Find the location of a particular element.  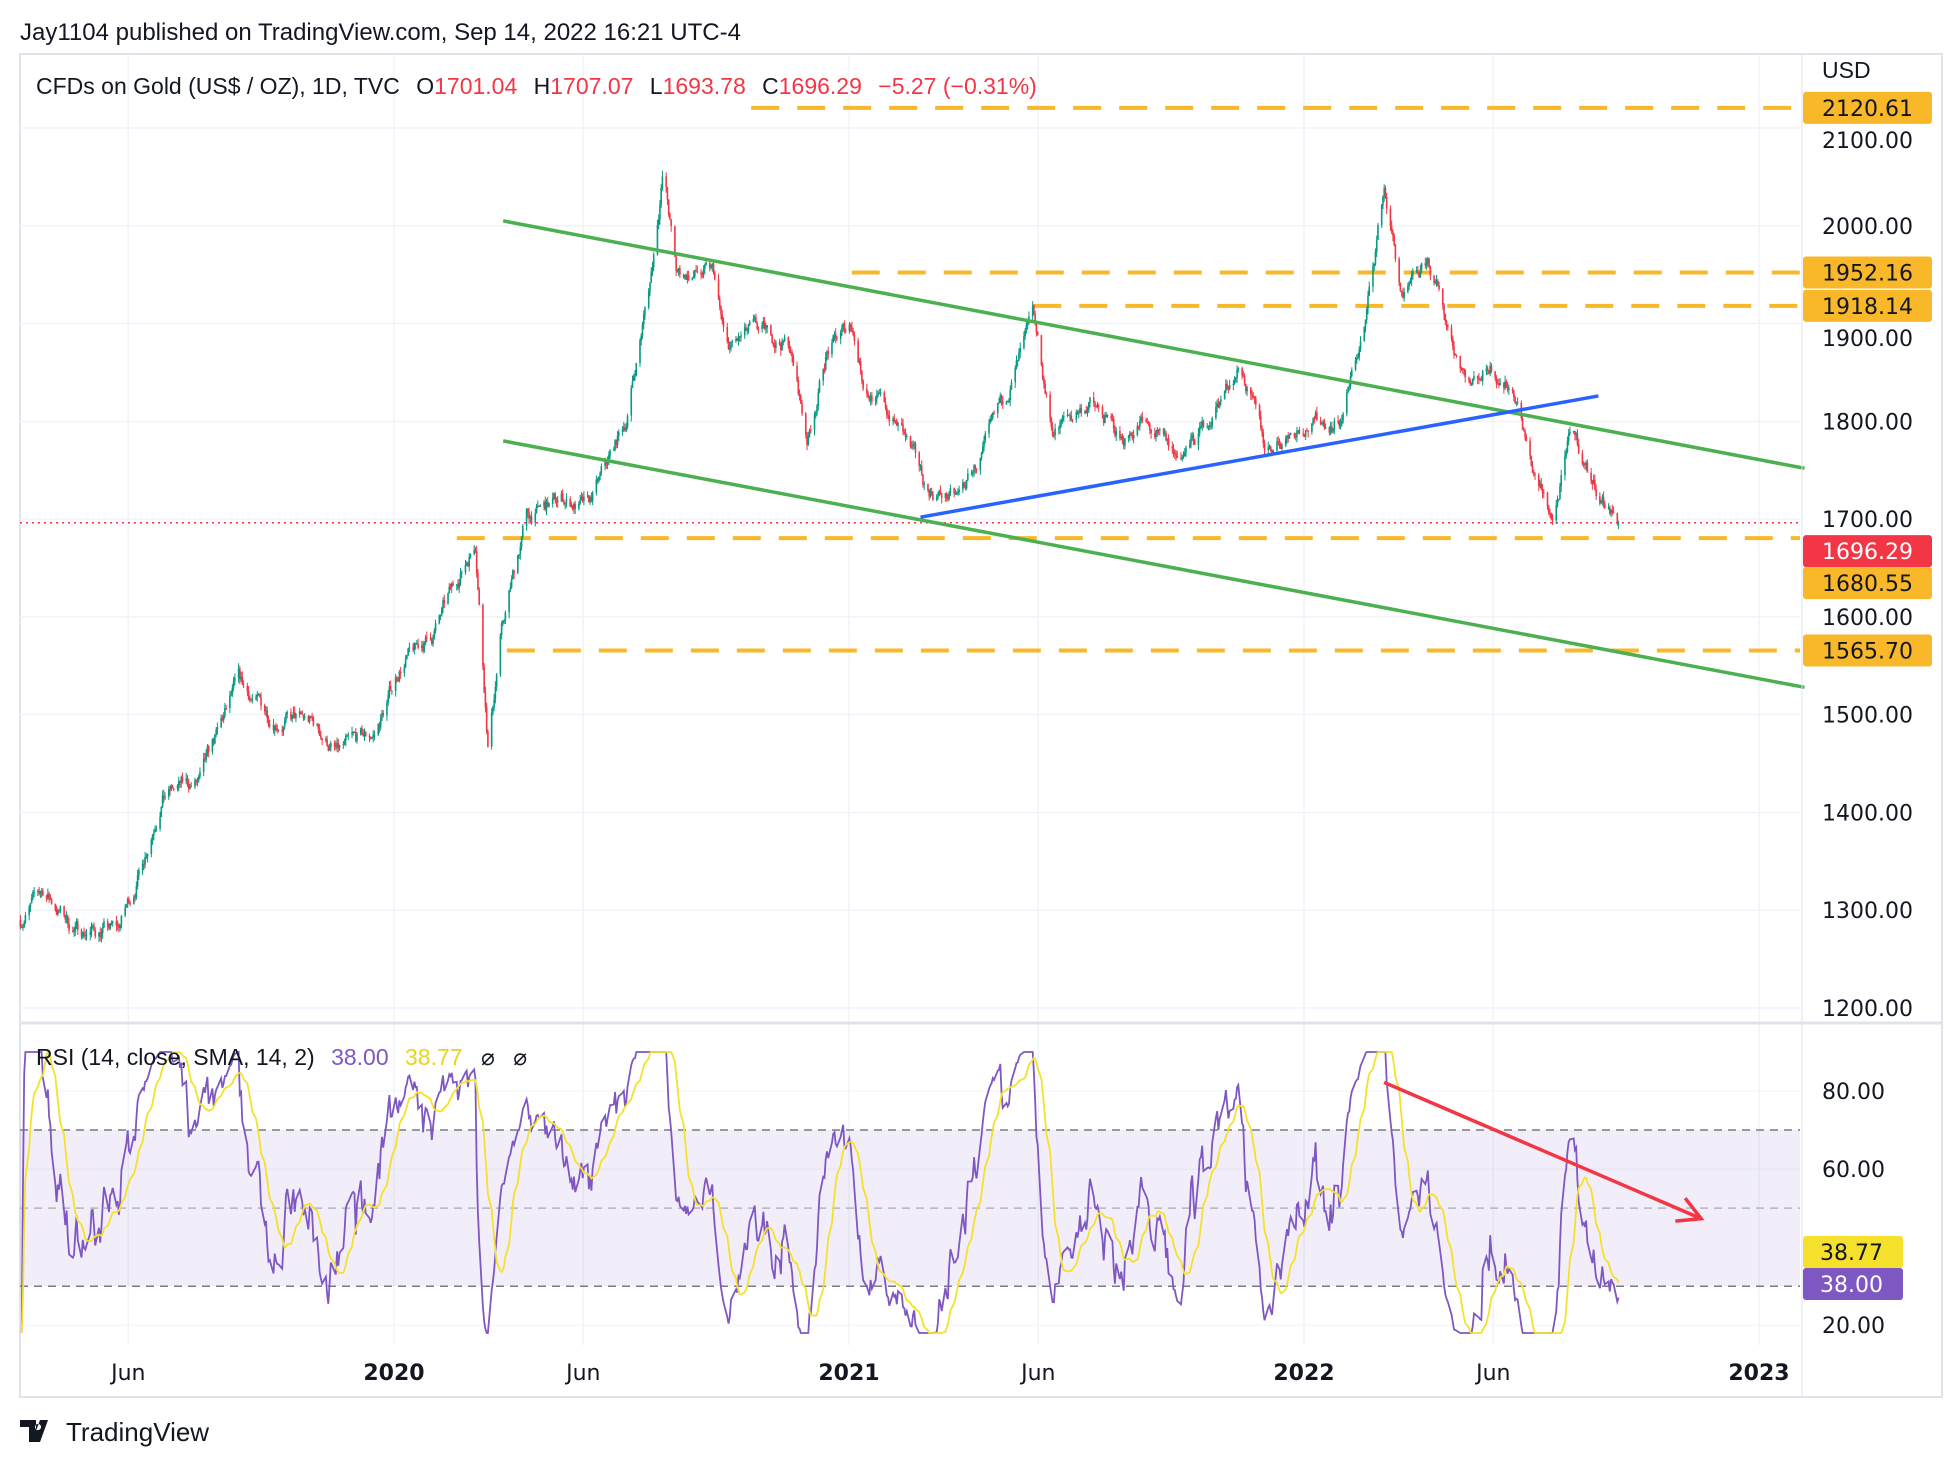

open-value: 1701.04 is located at coordinates (475, 86).